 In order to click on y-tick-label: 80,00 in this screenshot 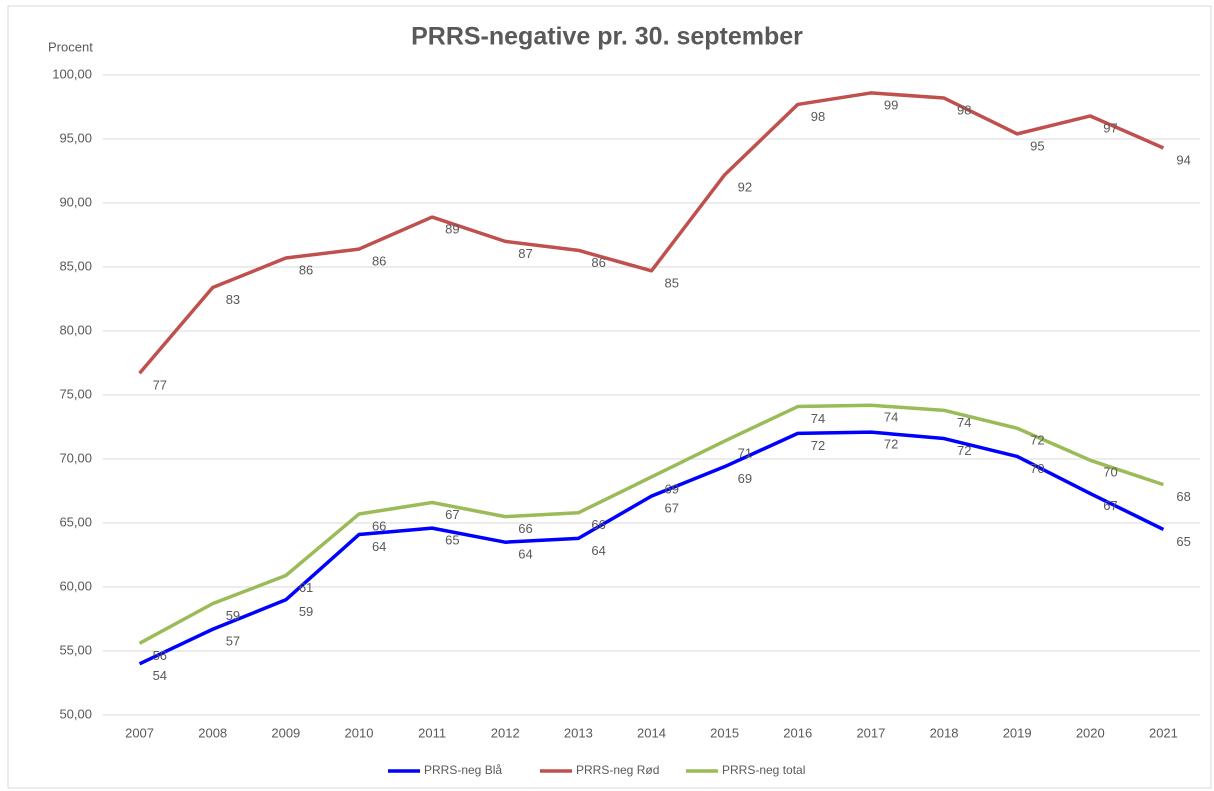, I will do `click(75, 329)`.